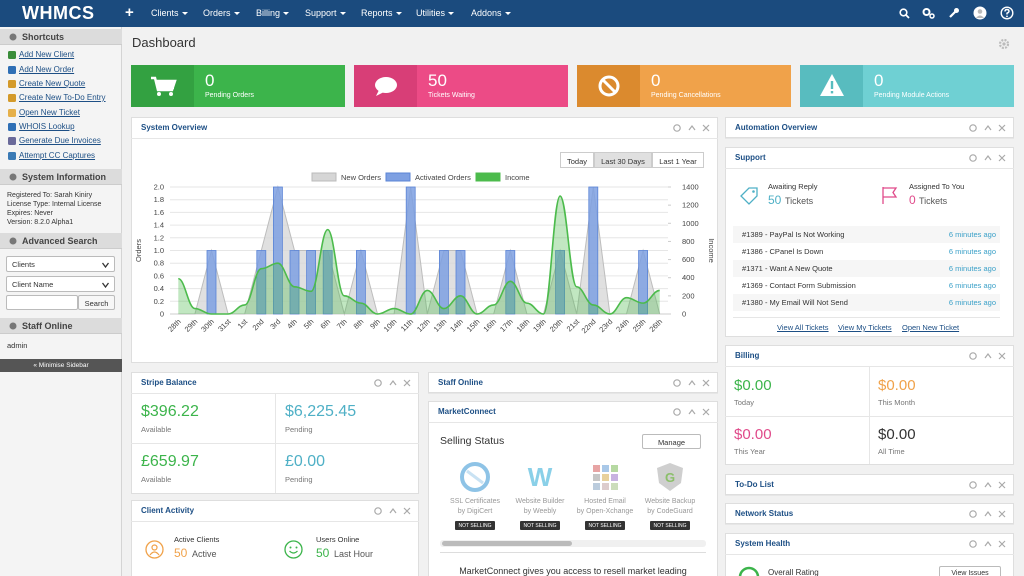 The width and height of the screenshot is (1024, 576). I want to click on y-tick-label: 1.6, so click(159, 212).